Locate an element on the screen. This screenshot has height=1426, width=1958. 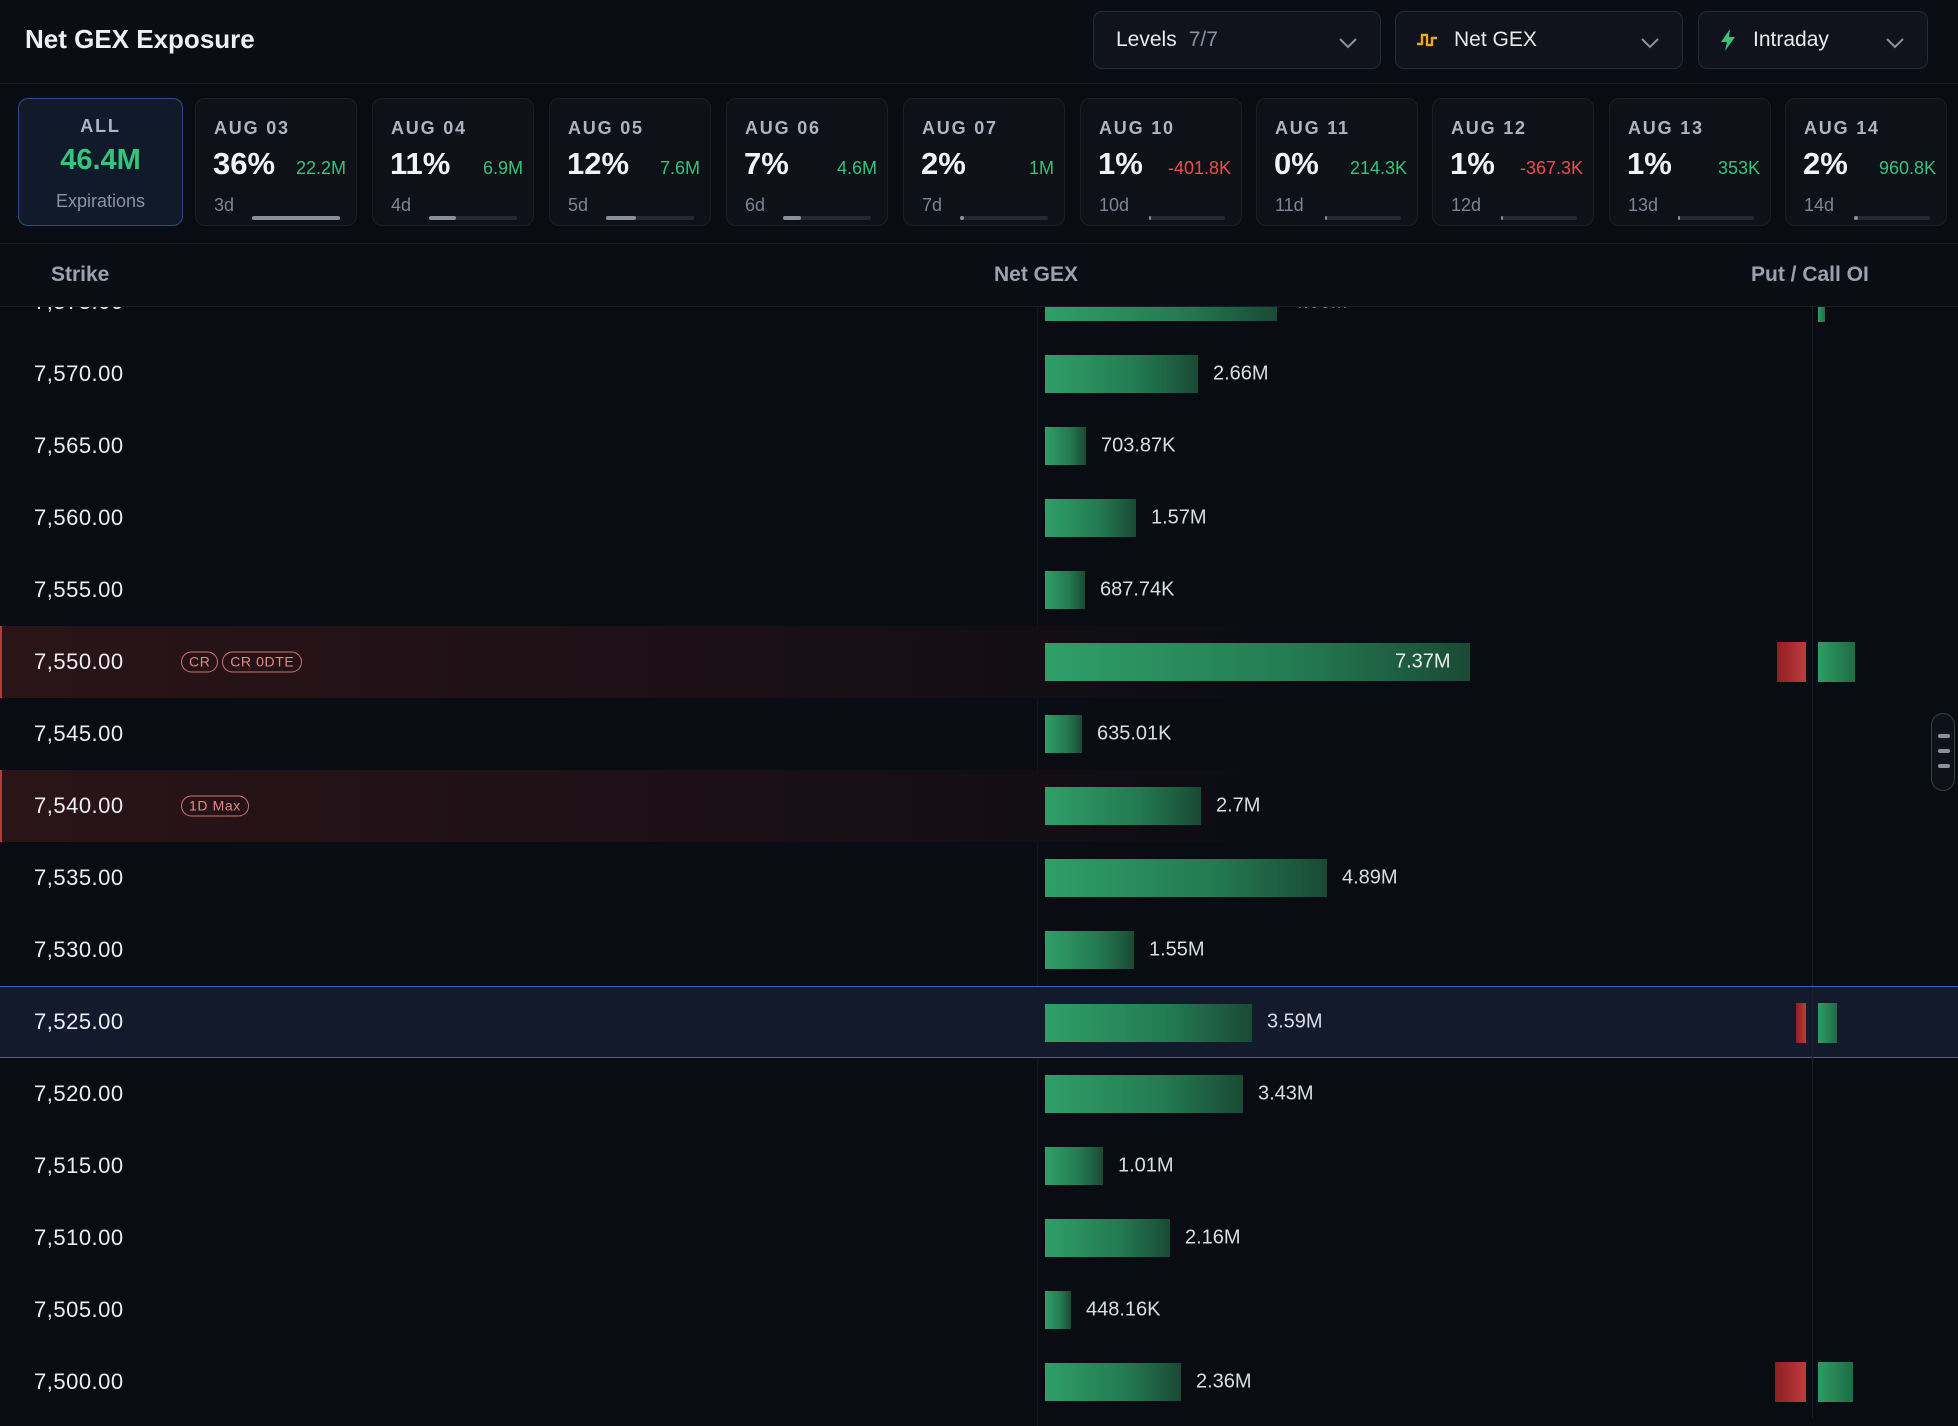
chevron-down-icon is located at coordinates (1348, 44).